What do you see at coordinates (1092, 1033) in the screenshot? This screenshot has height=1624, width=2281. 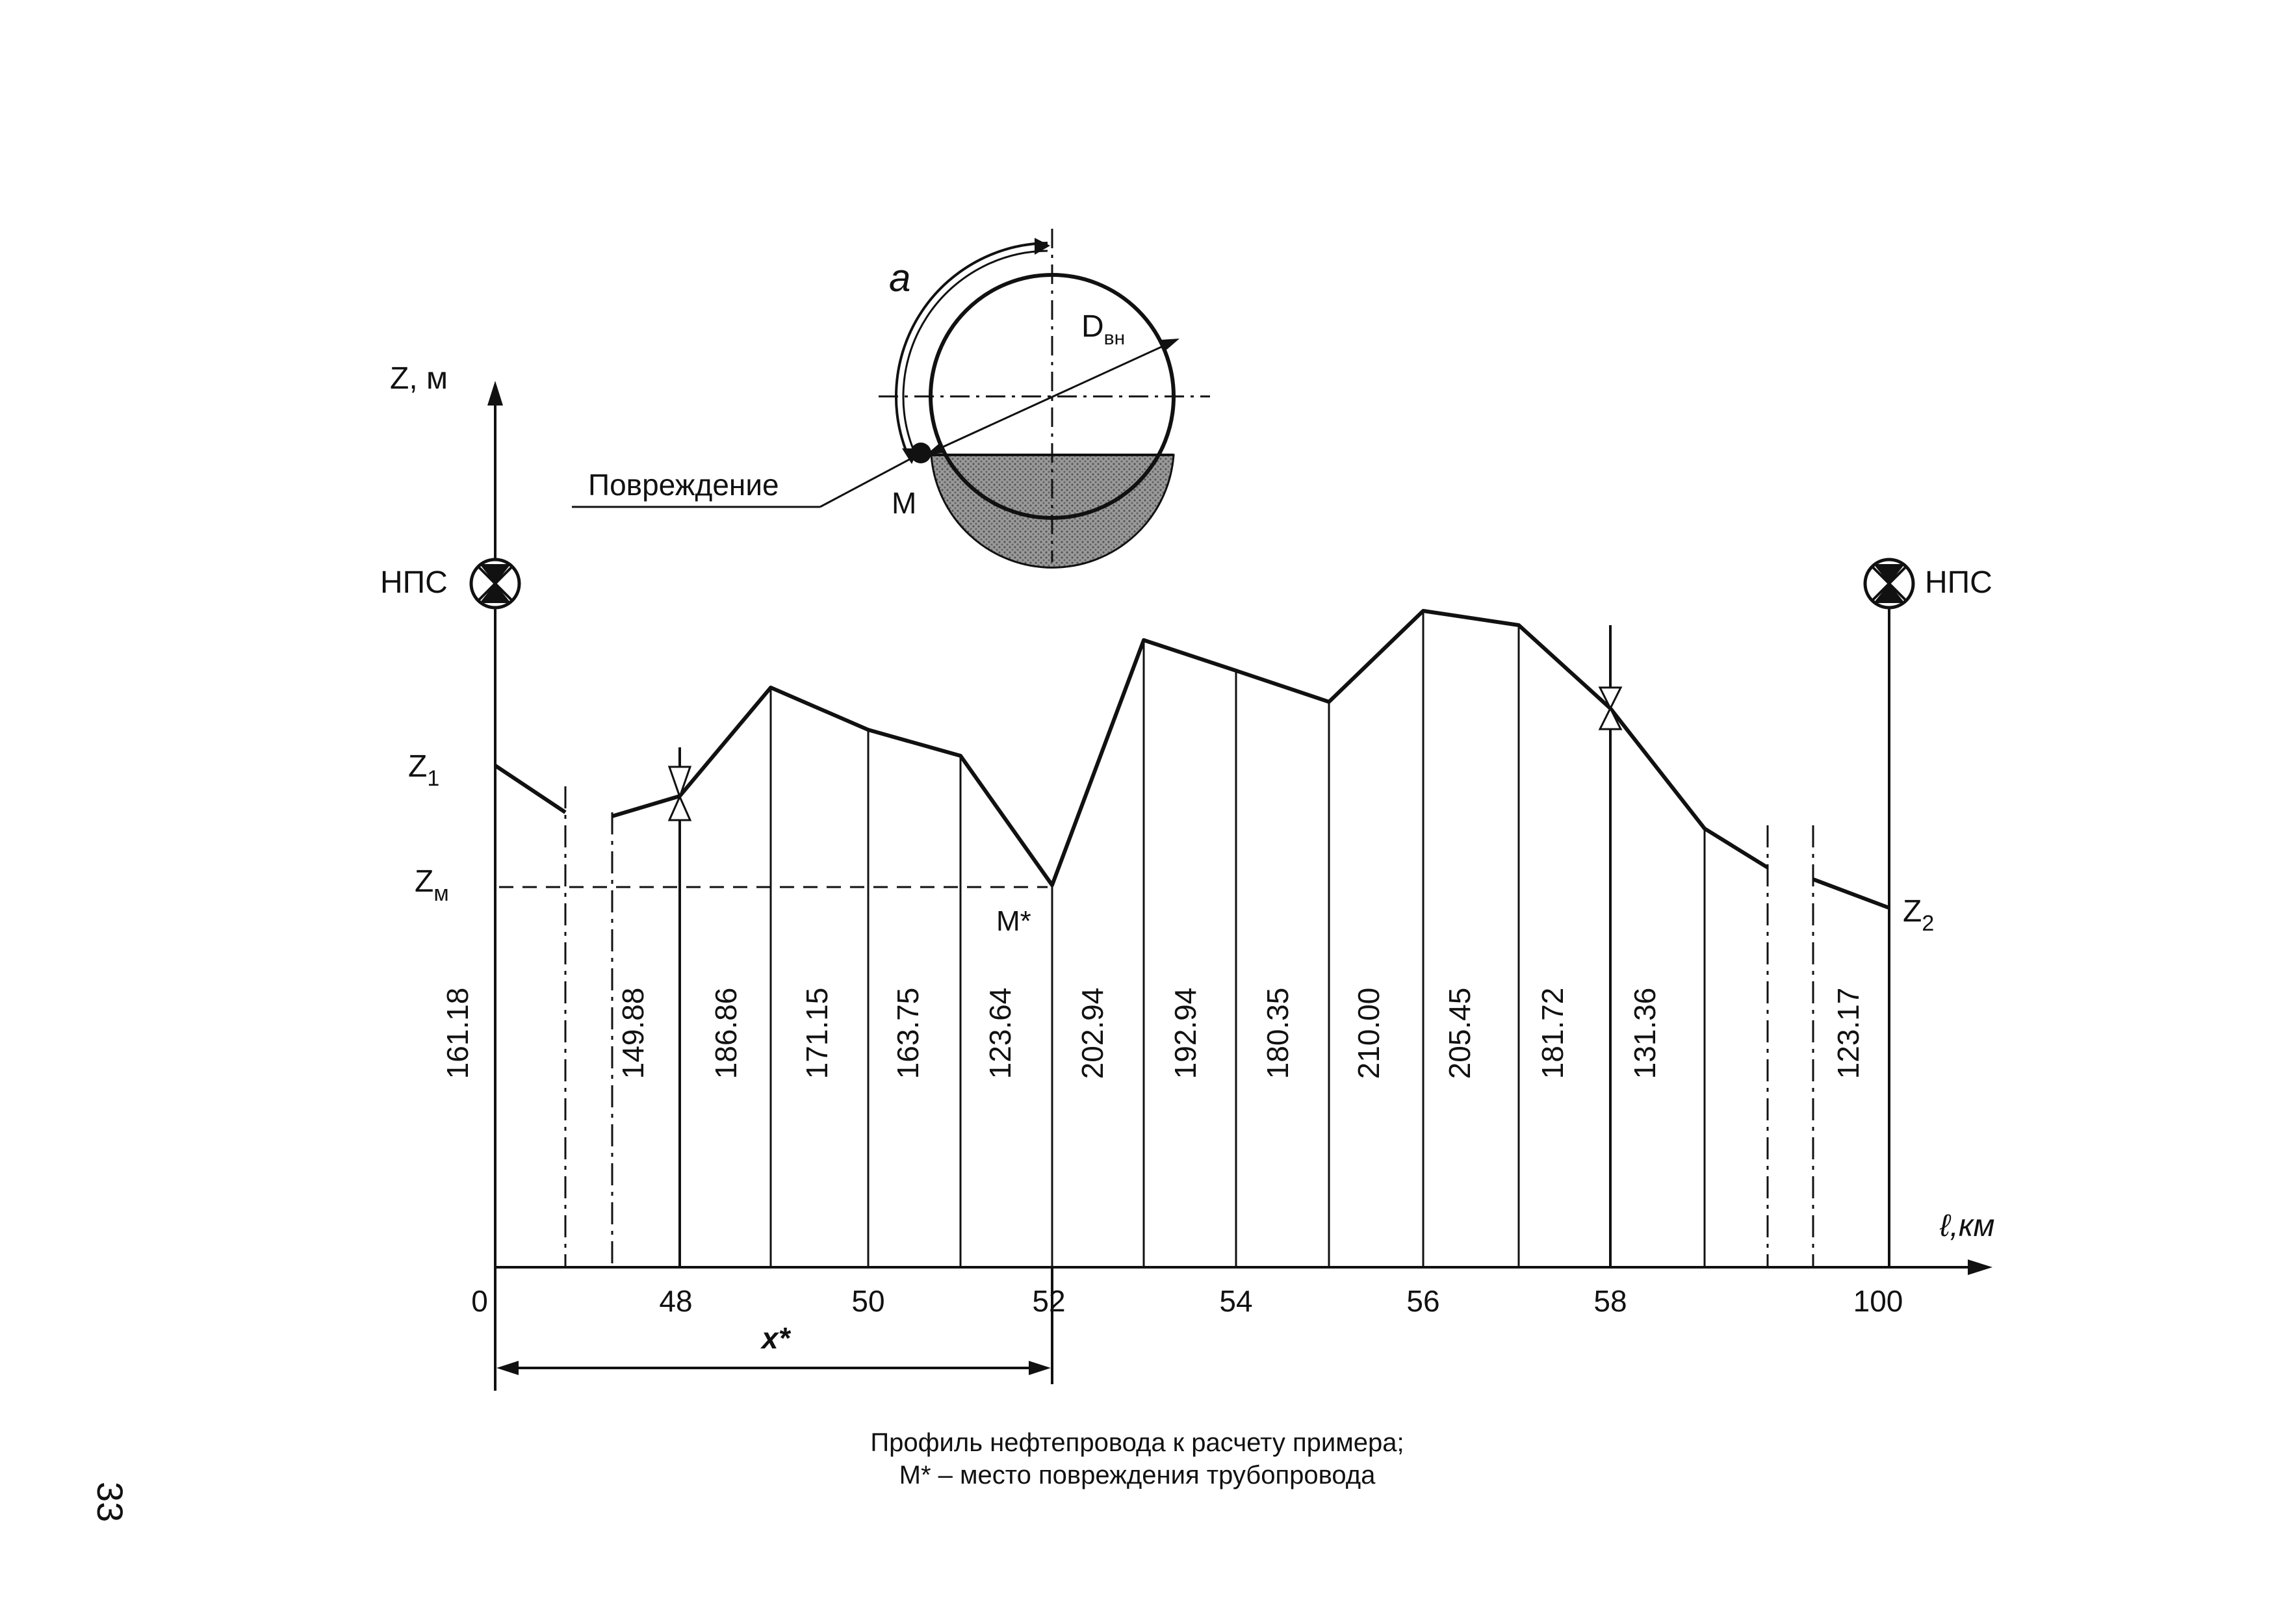 I see `elevation-label: 202.94` at bounding box center [1092, 1033].